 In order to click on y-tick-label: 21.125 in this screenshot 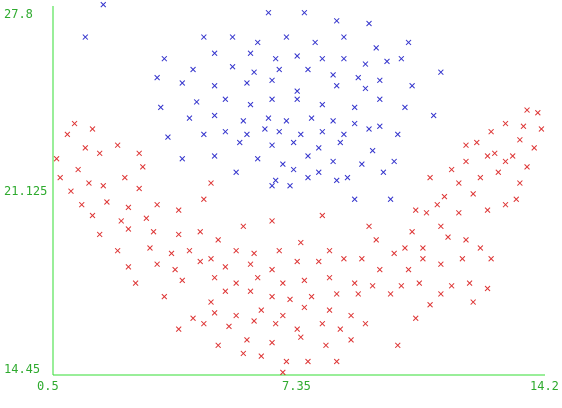, I will do `click(25, 191)`.